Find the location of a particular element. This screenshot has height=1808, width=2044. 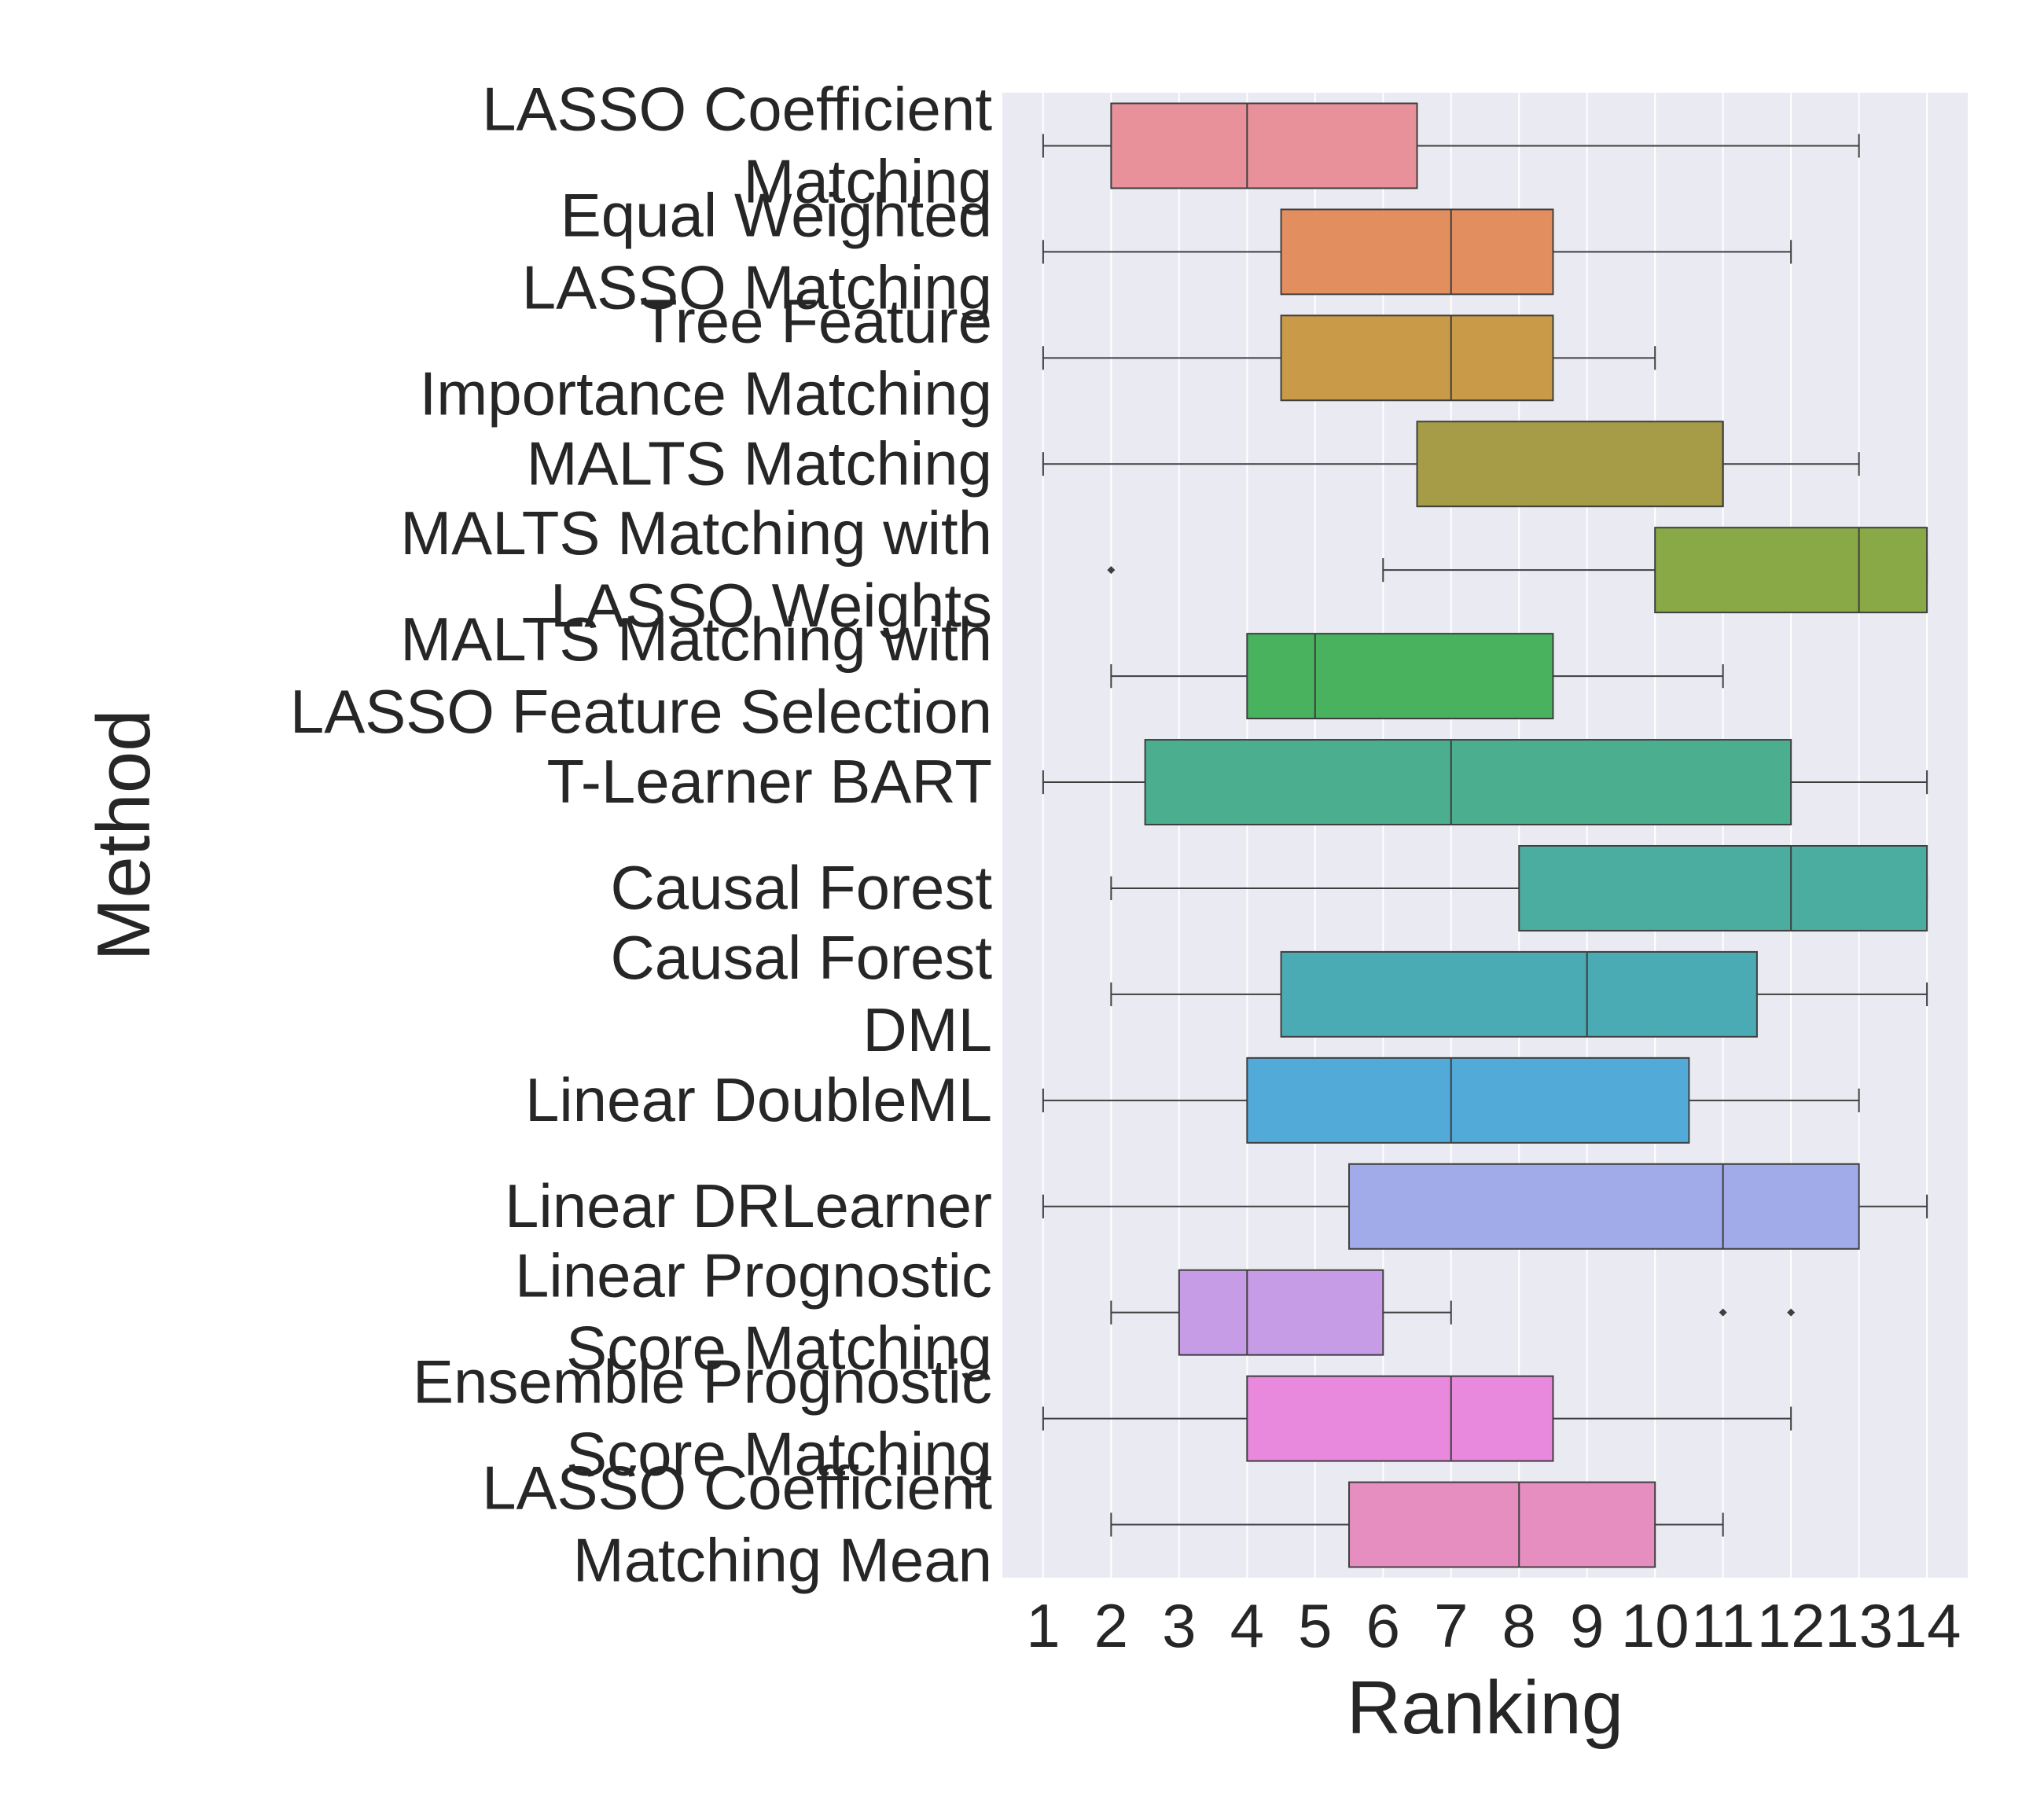

category-label: LASSO Matching is located at coordinates (757, 287).